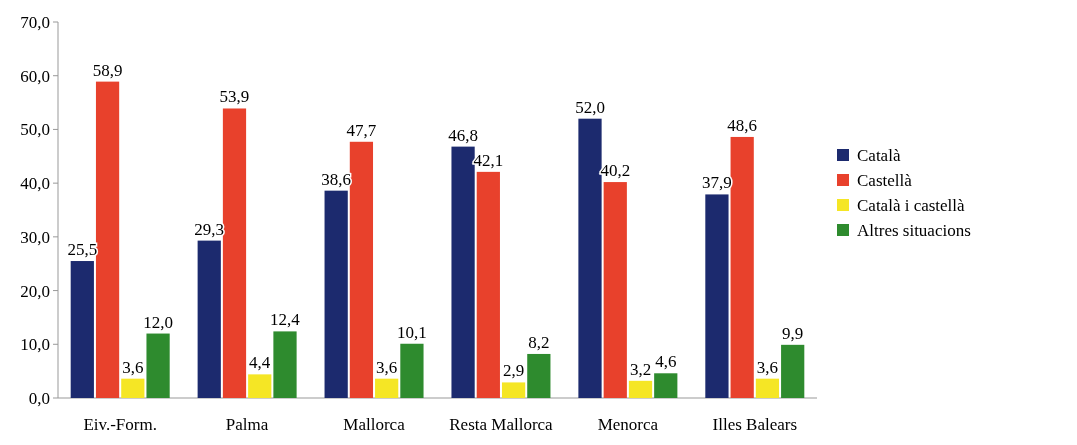 Image resolution: width=1077 pixels, height=445 pixels. I want to click on x-tick-label: Menorca, so click(628, 424).